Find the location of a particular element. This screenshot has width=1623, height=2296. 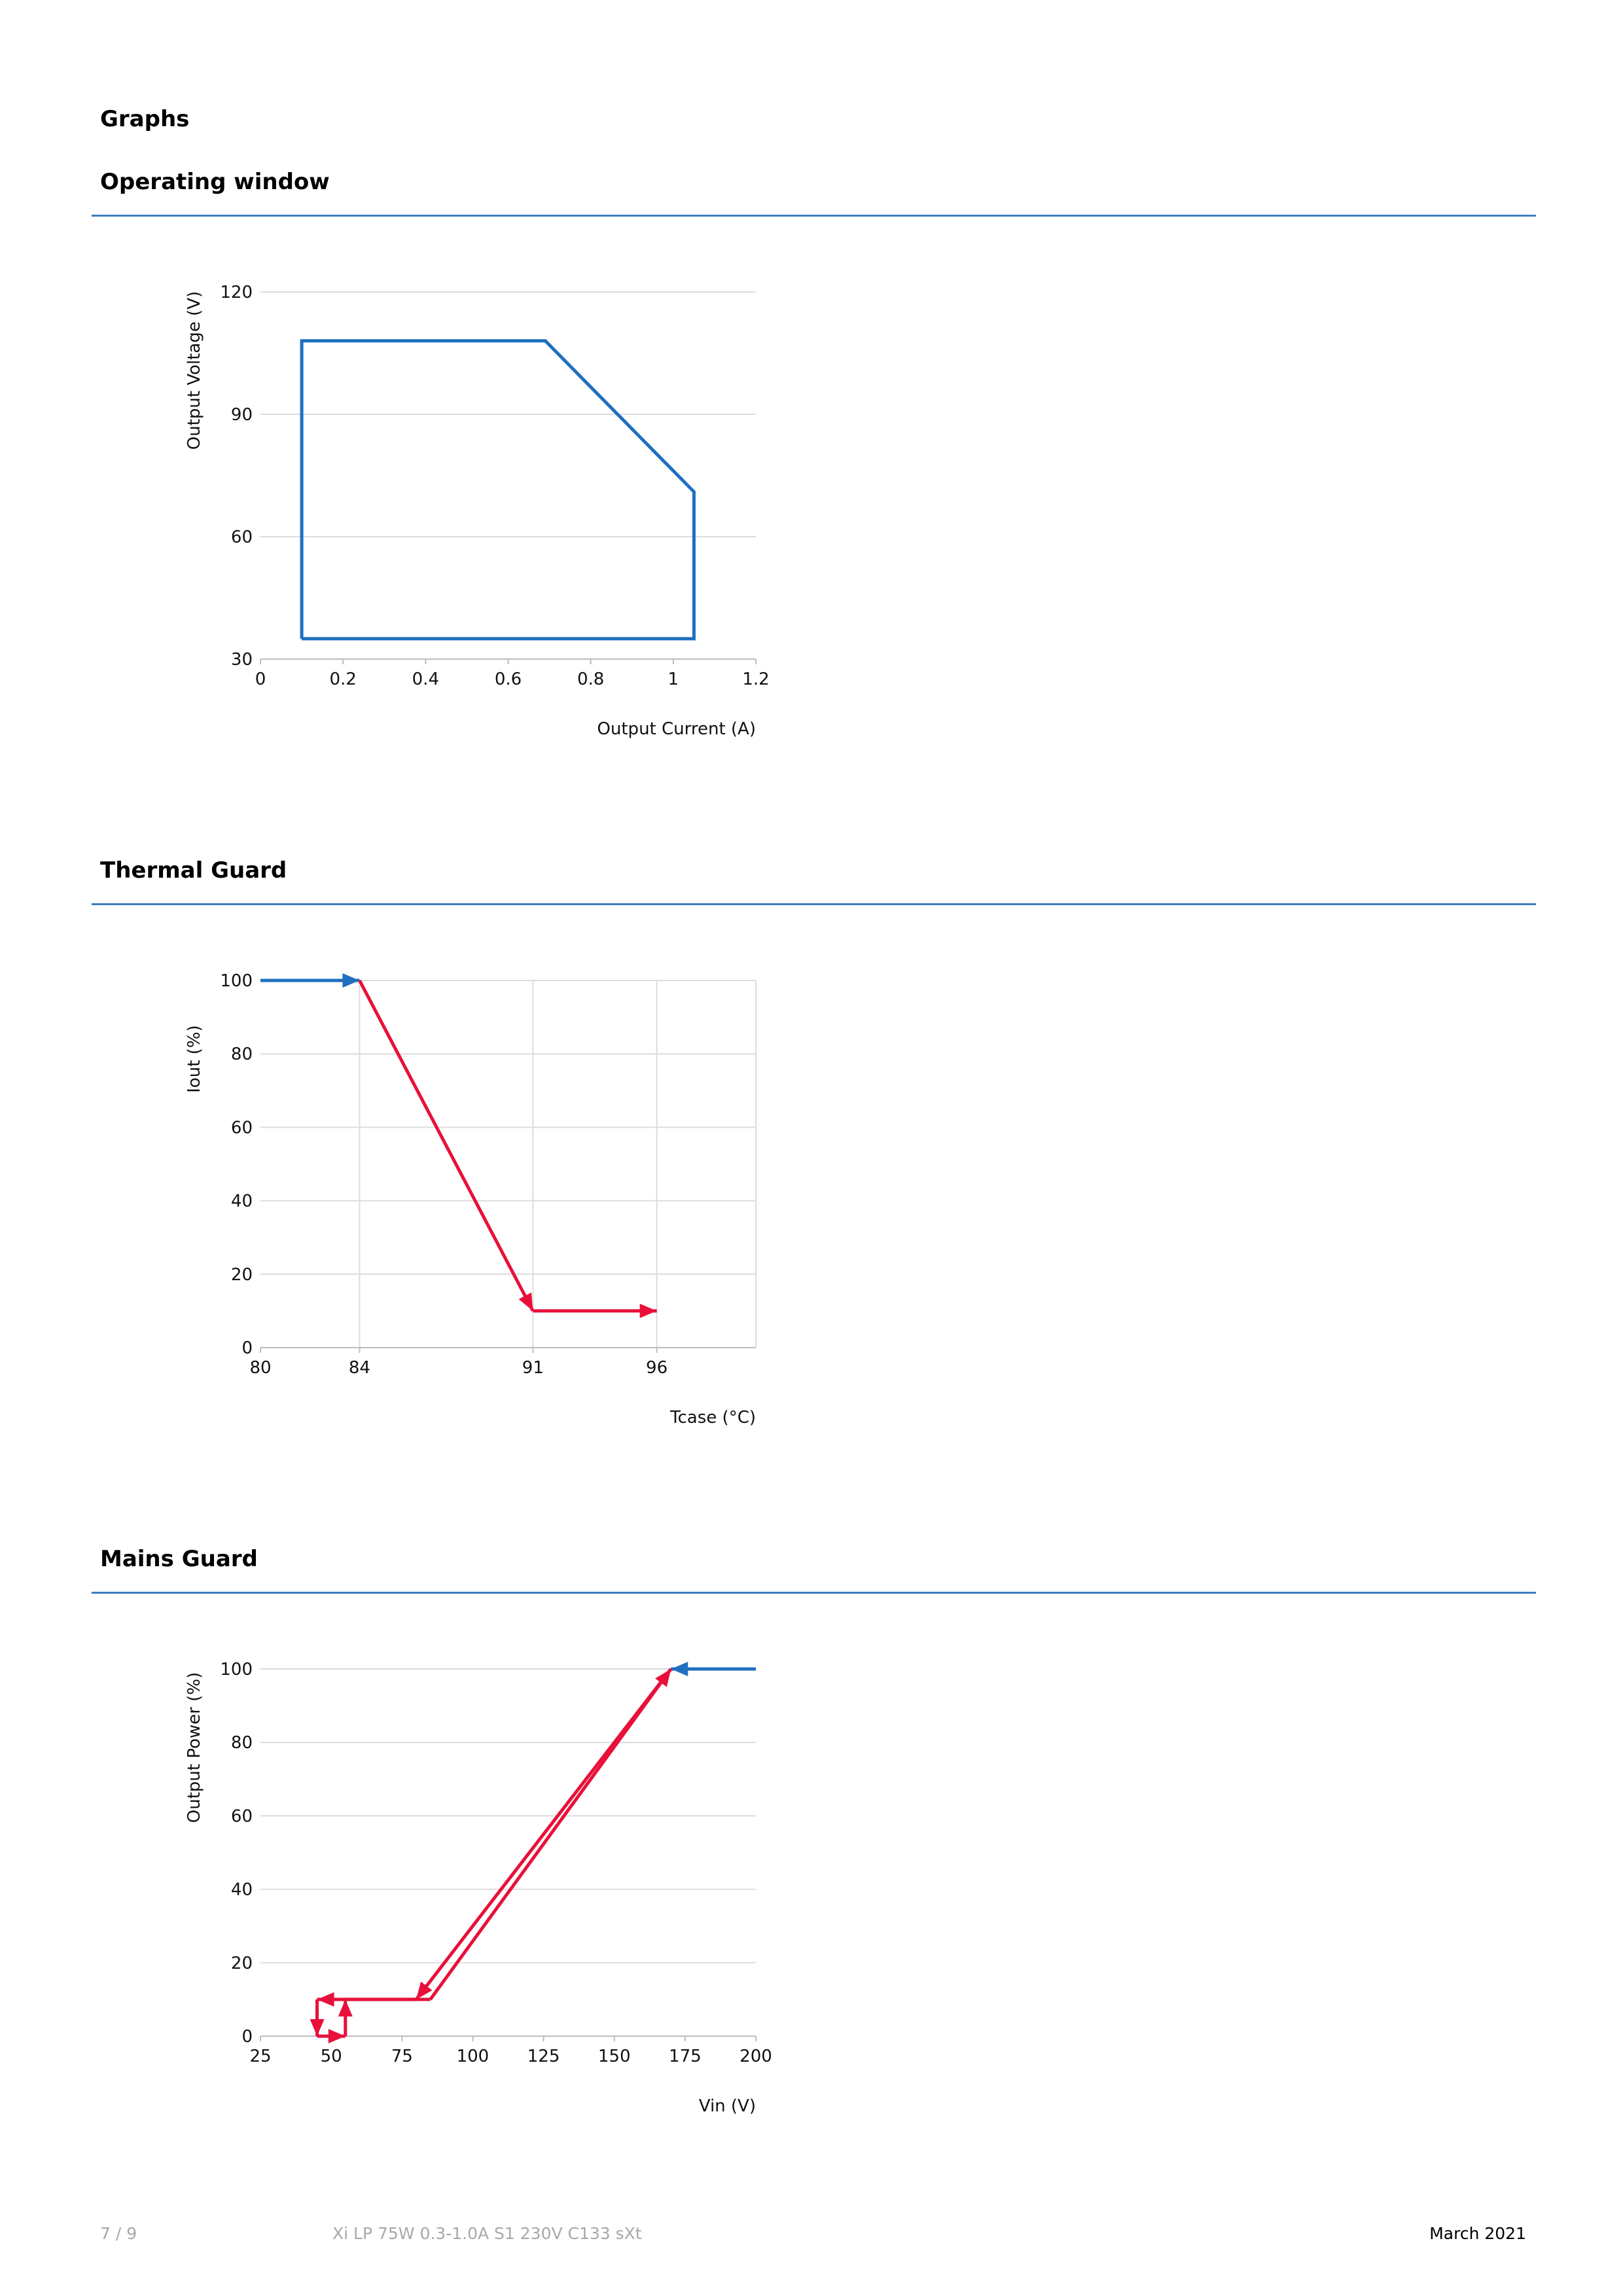

x-tick-label: 100 is located at coordinates (473, 2056).